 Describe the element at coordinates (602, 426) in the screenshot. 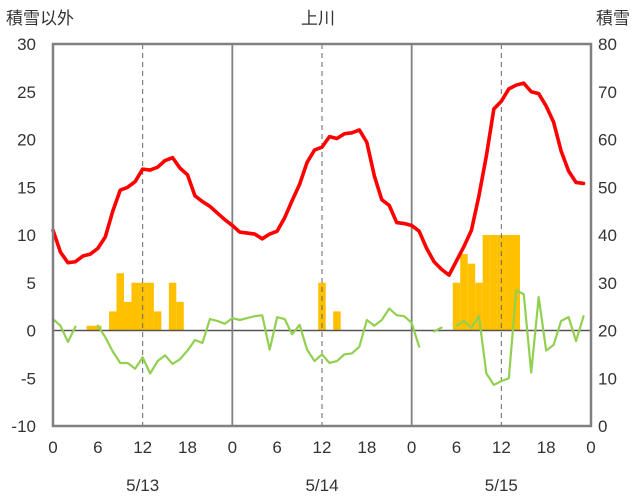

I see `right-tick-label: 0` at that location.